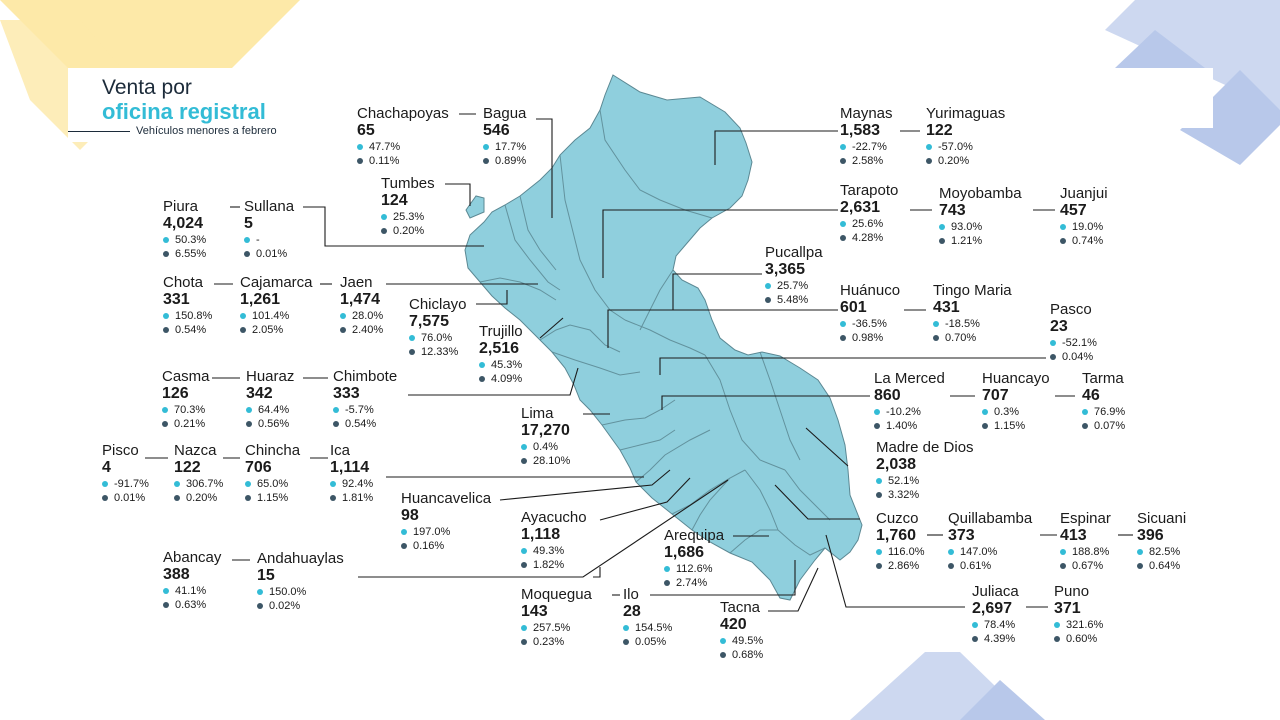  What do you see at coordinates (361, 316) in the screenshot?
I see `growth-row: 28.0%` at bounding box center [361, 316].